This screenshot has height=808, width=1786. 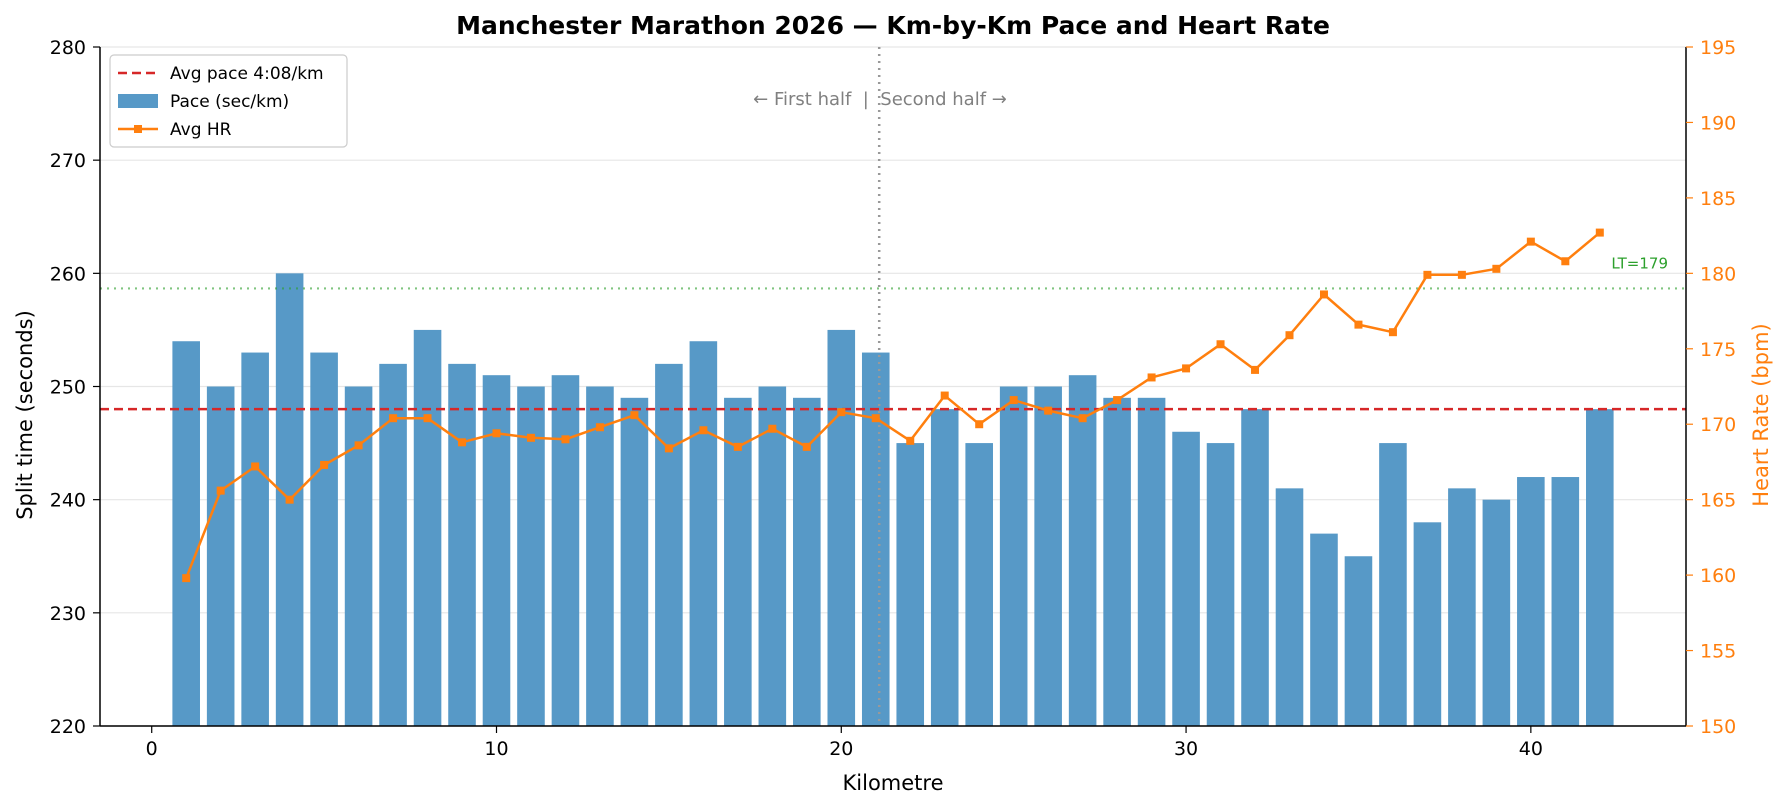 I want to click on y2-tick-label: 185, so click(x=1718, y=199).